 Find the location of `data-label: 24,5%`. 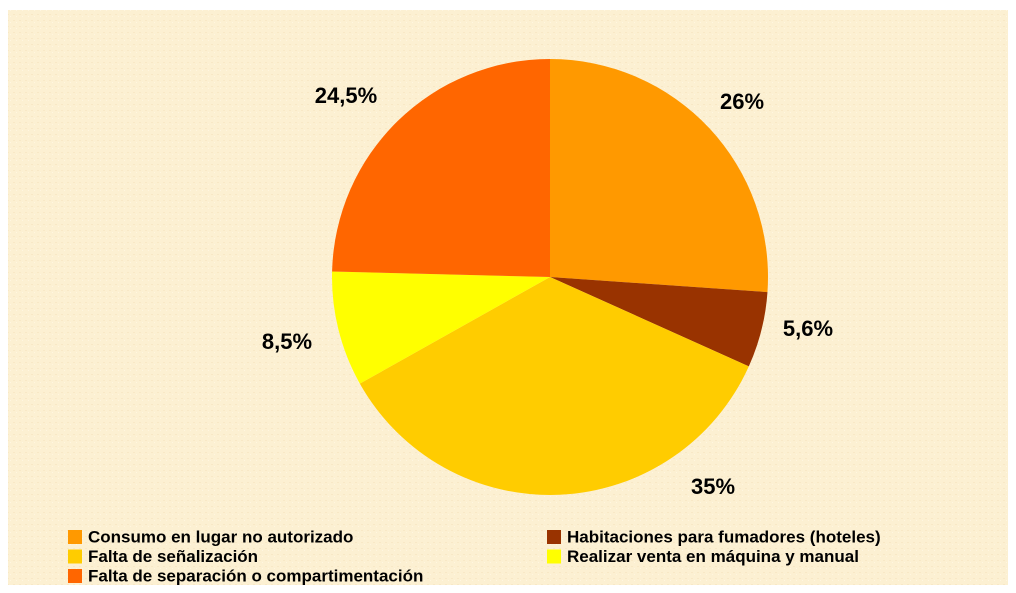

data-label: 24,5% is located at coordinates (346, 95).